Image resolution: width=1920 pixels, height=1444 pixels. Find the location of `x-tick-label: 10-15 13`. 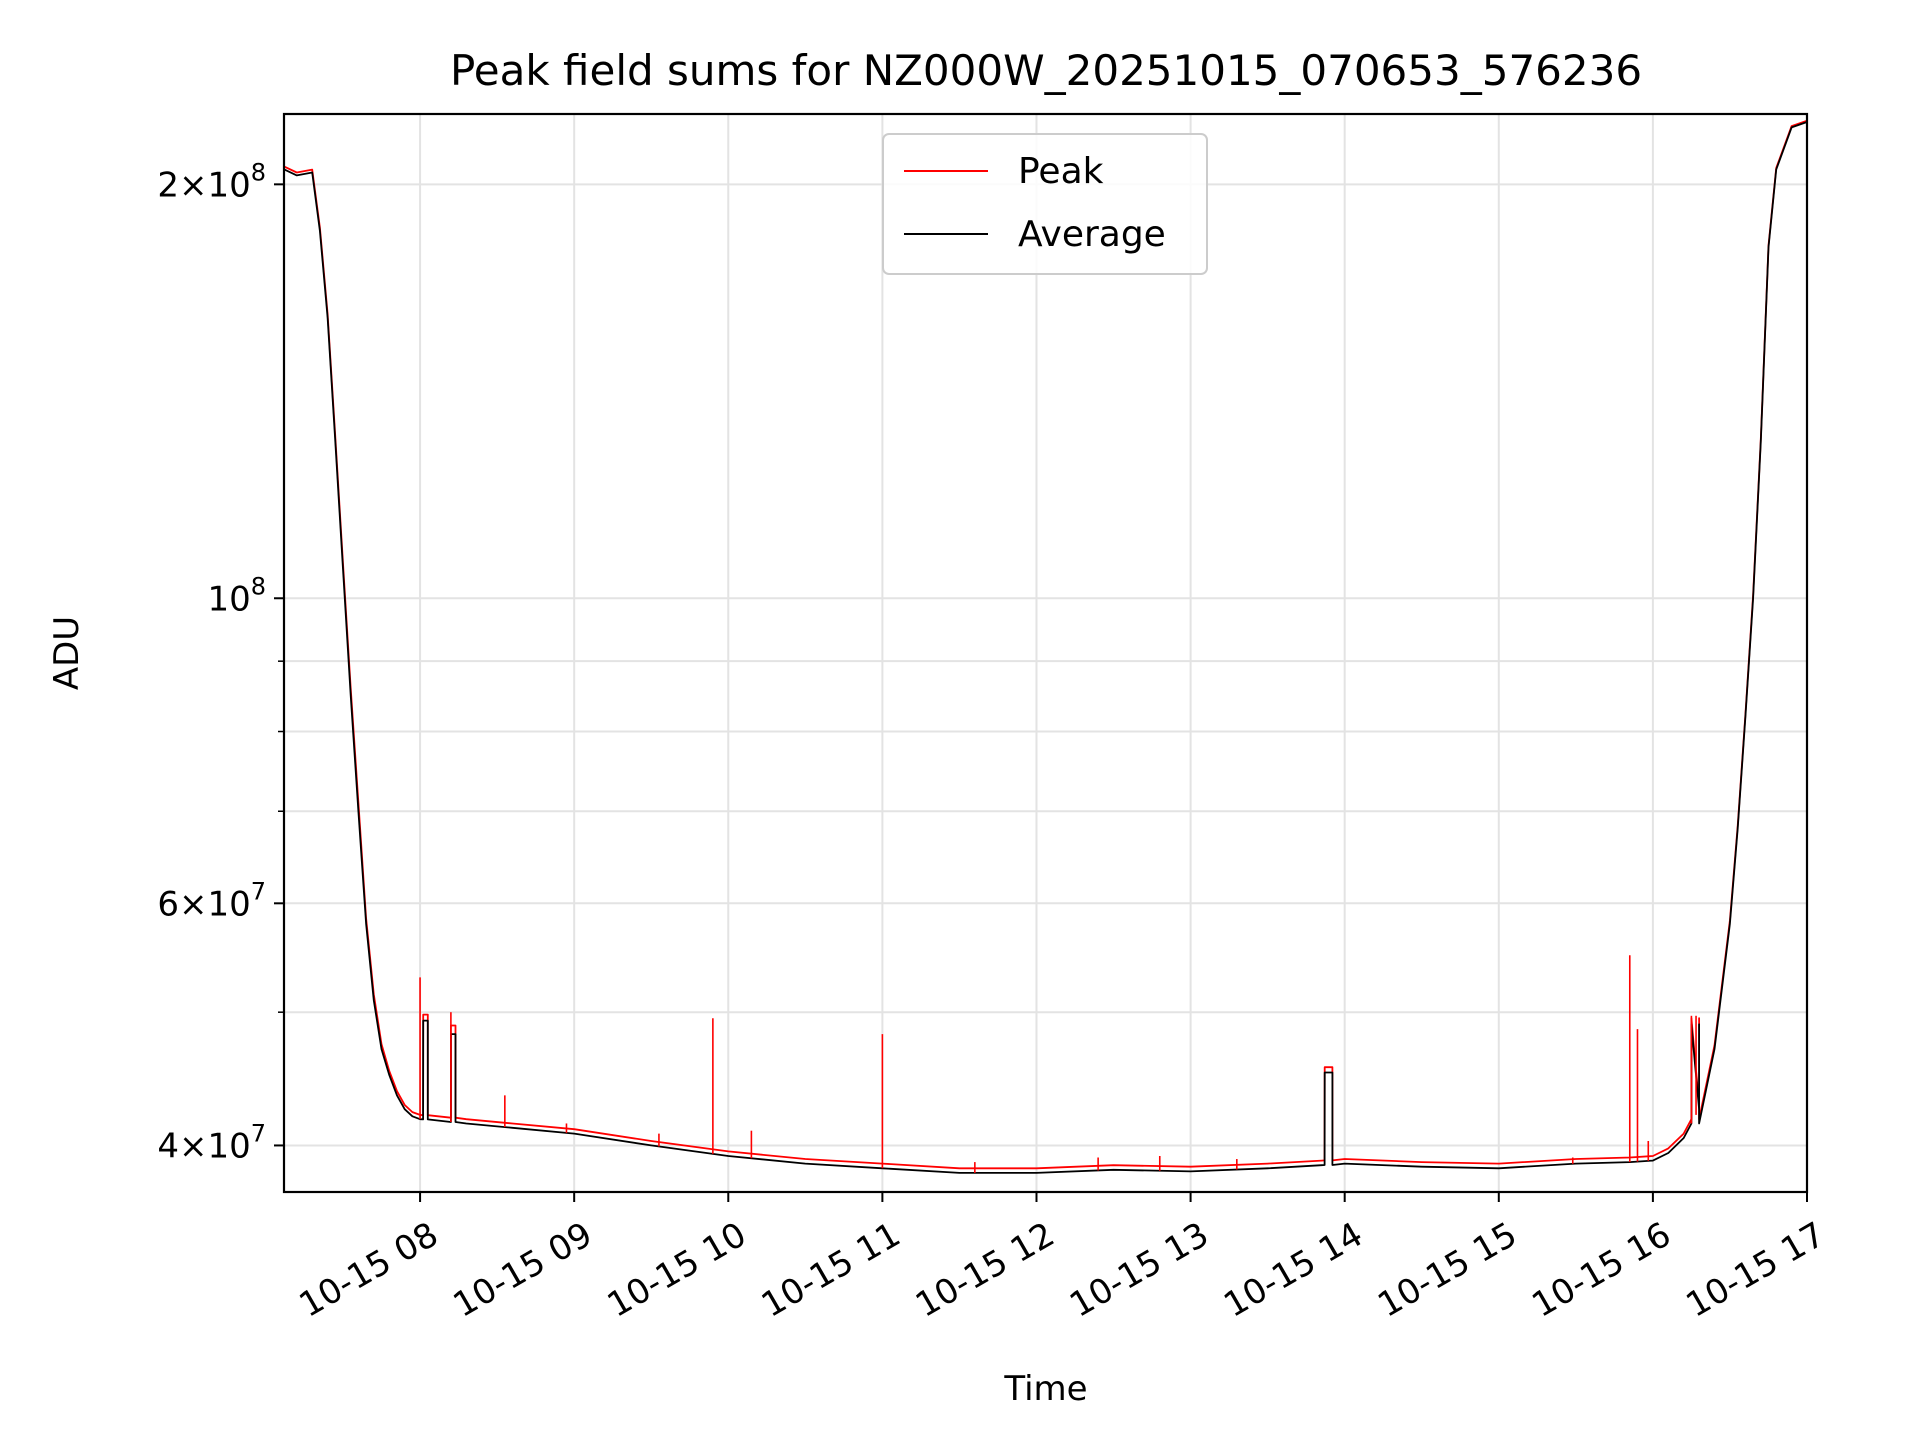

x-tick-label: 10-15 13 is located at coordinates (1139, 1270).